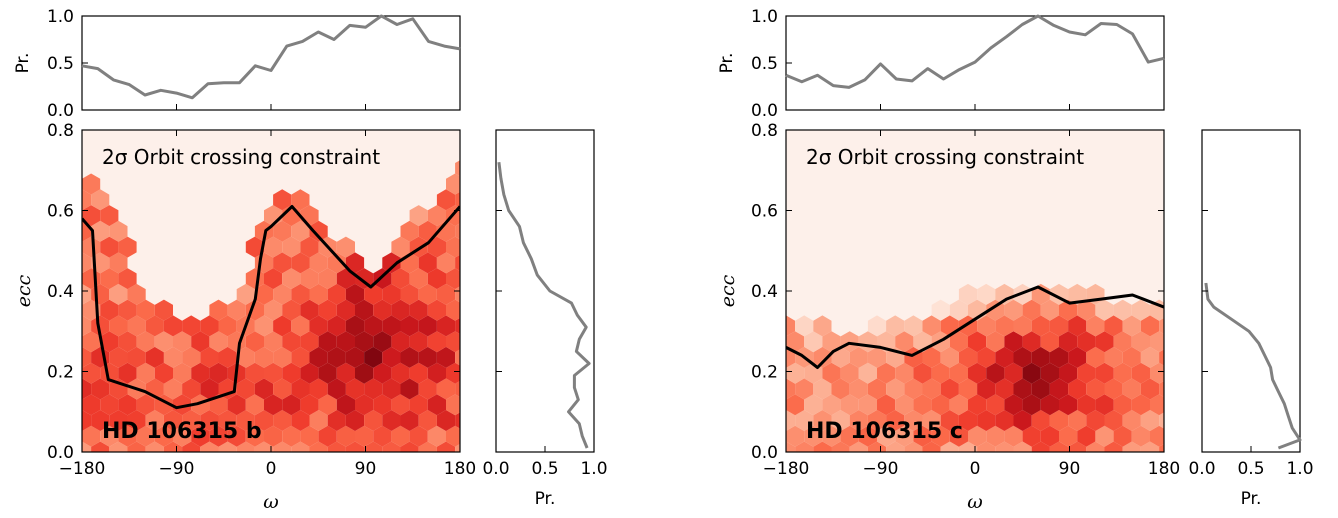 This screenshot has width=1338, height=518. What do you see at coordinates (884, 431) in the screenshot?
I see `planet-label: HD 106315 c` at bounding box center [884, 431].